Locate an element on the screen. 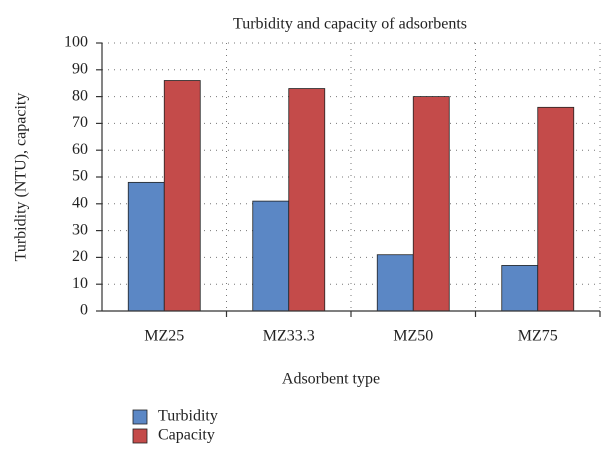 The image size is (602, 456). y-tick-label: 30 is located at coordinates (80, 229).